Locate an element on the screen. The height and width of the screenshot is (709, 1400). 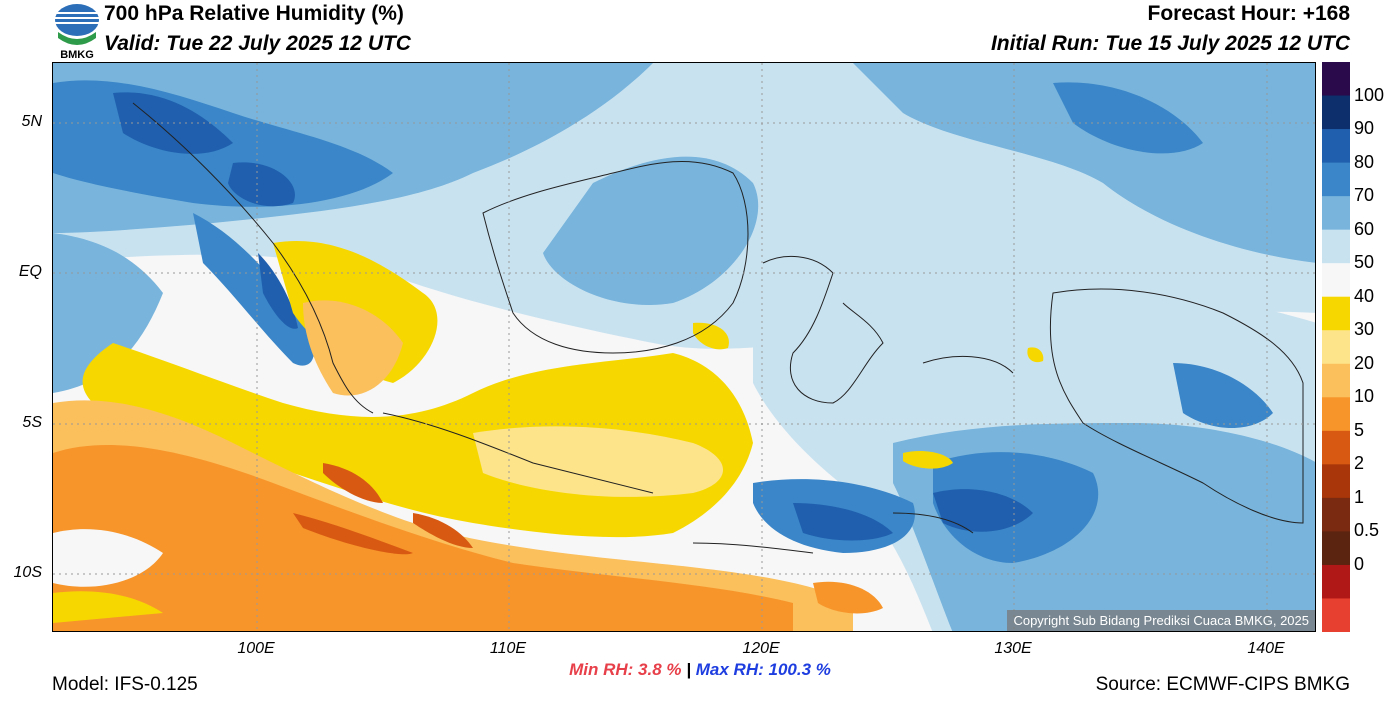
colorbar-tick-label: 1 is located at coordinates (1359, 496).